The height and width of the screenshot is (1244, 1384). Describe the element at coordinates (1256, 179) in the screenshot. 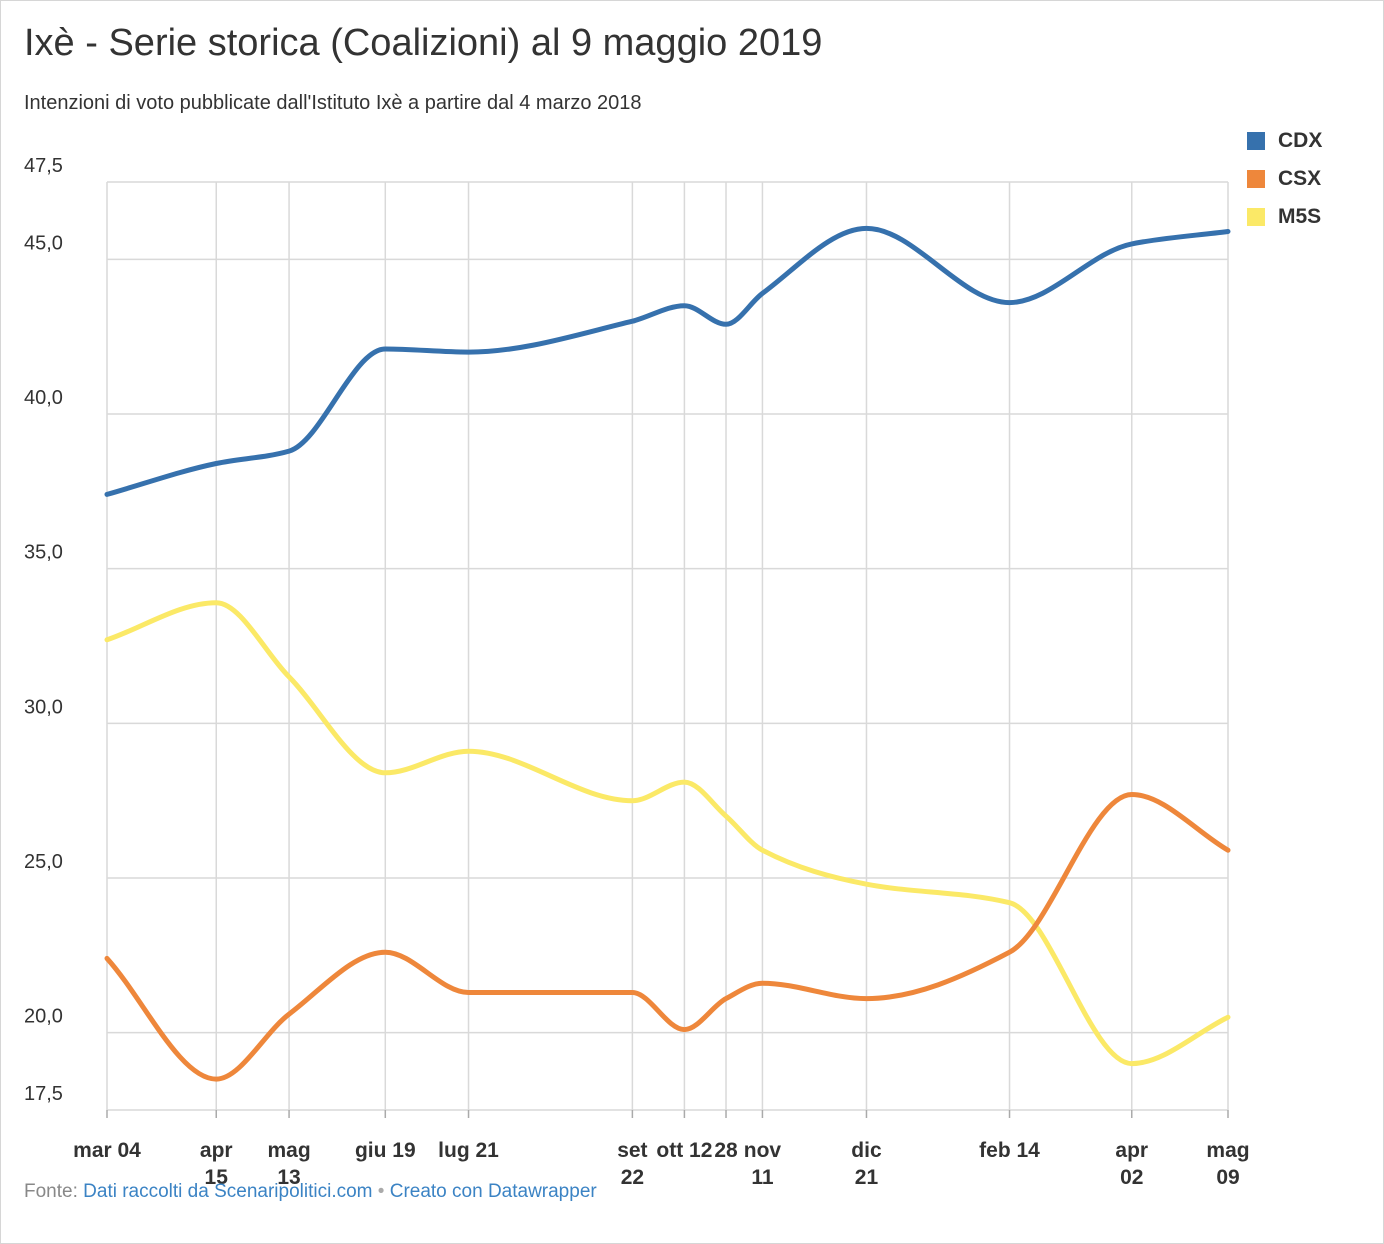

I see `legend-swatch-csx` at that location.